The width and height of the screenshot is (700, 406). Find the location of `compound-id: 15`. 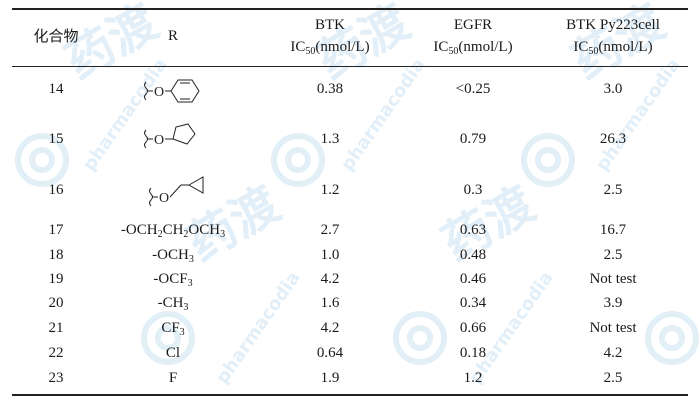

compound-id: 15 is located at coordinates (56, 139).